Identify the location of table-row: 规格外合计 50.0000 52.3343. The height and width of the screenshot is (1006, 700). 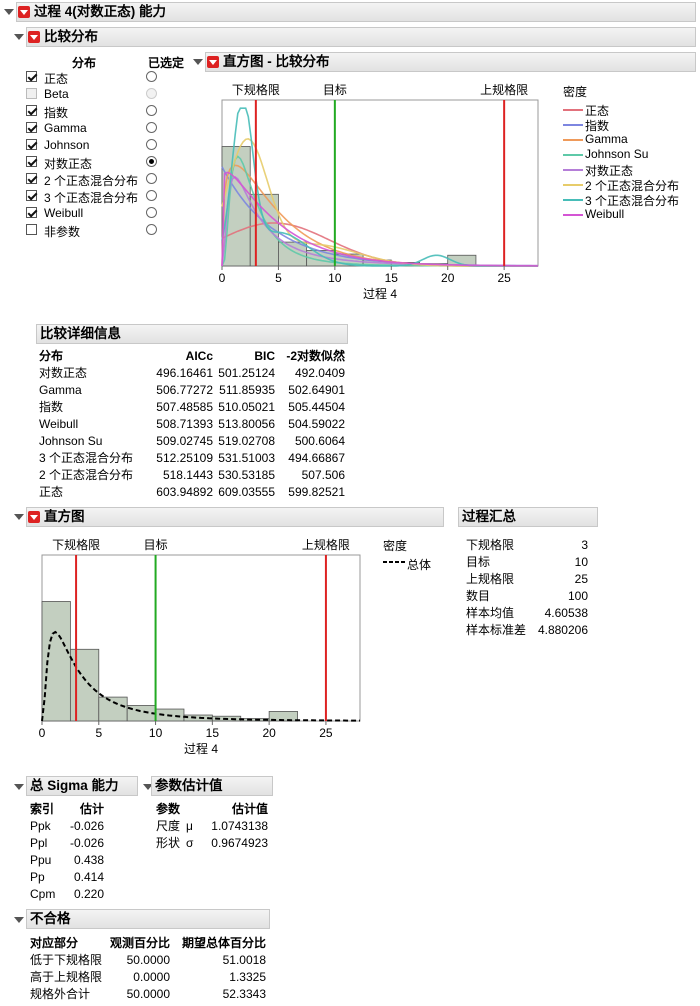
(148, 993).